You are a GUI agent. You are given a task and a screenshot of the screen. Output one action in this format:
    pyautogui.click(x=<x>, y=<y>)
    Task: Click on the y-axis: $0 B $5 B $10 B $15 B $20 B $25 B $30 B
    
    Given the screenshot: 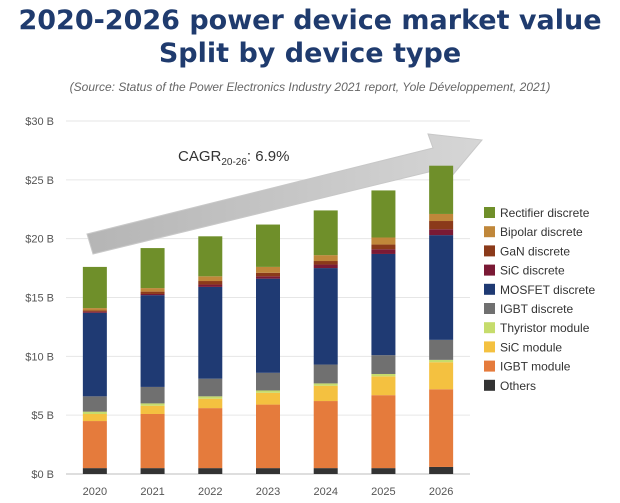 What is the action you would take?
    pyautogui.click(x=39, y=298)
    